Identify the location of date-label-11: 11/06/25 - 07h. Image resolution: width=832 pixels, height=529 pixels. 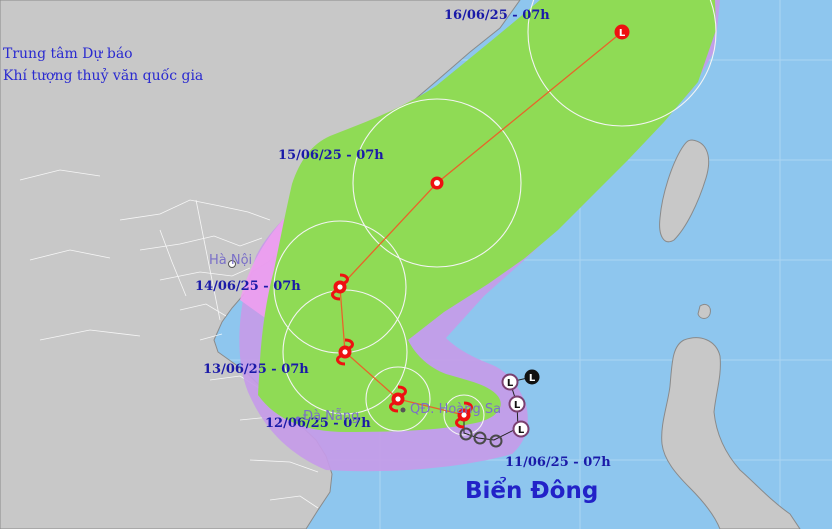
(558, 462).